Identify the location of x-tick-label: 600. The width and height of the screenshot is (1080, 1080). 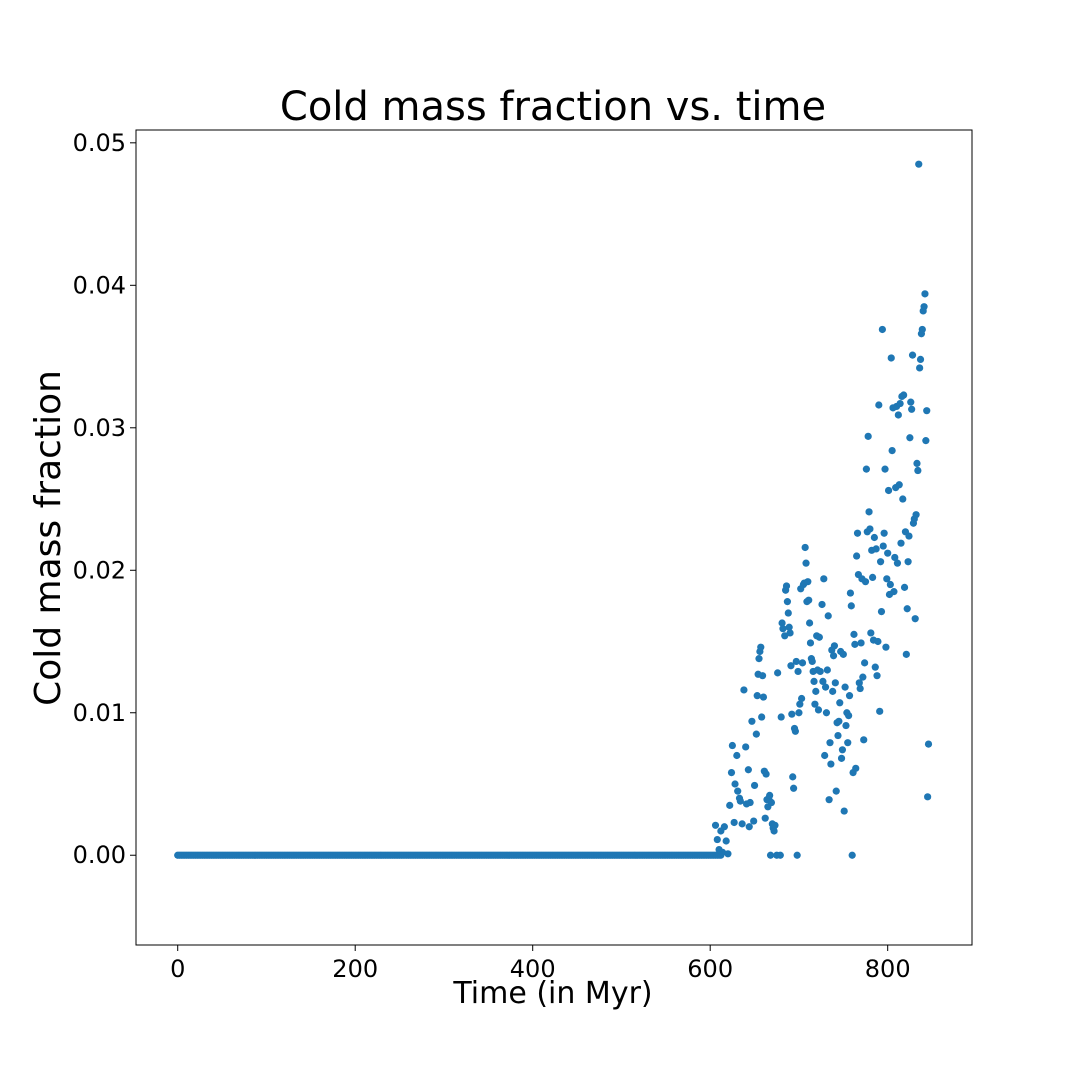
(710, 969).